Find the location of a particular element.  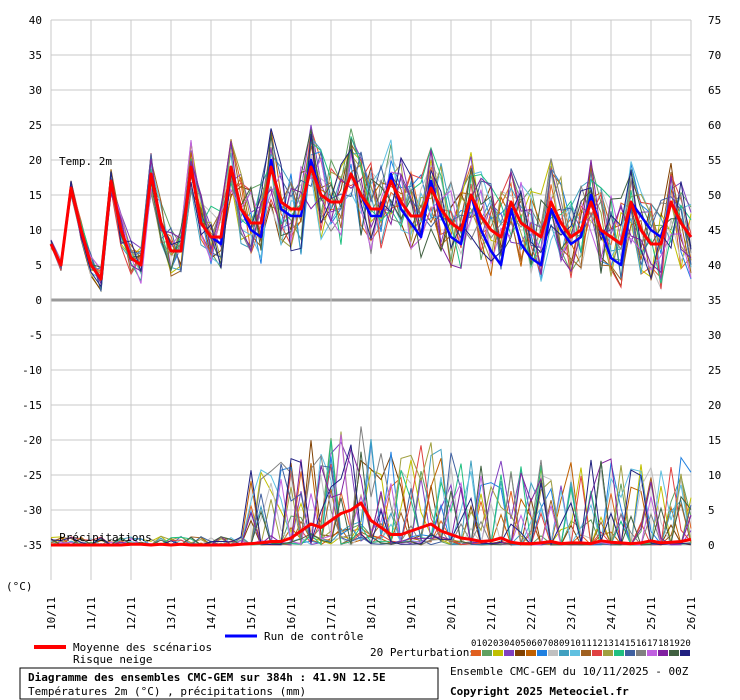

x-tick-label: 25/11 is located at coordinates (651, 613).